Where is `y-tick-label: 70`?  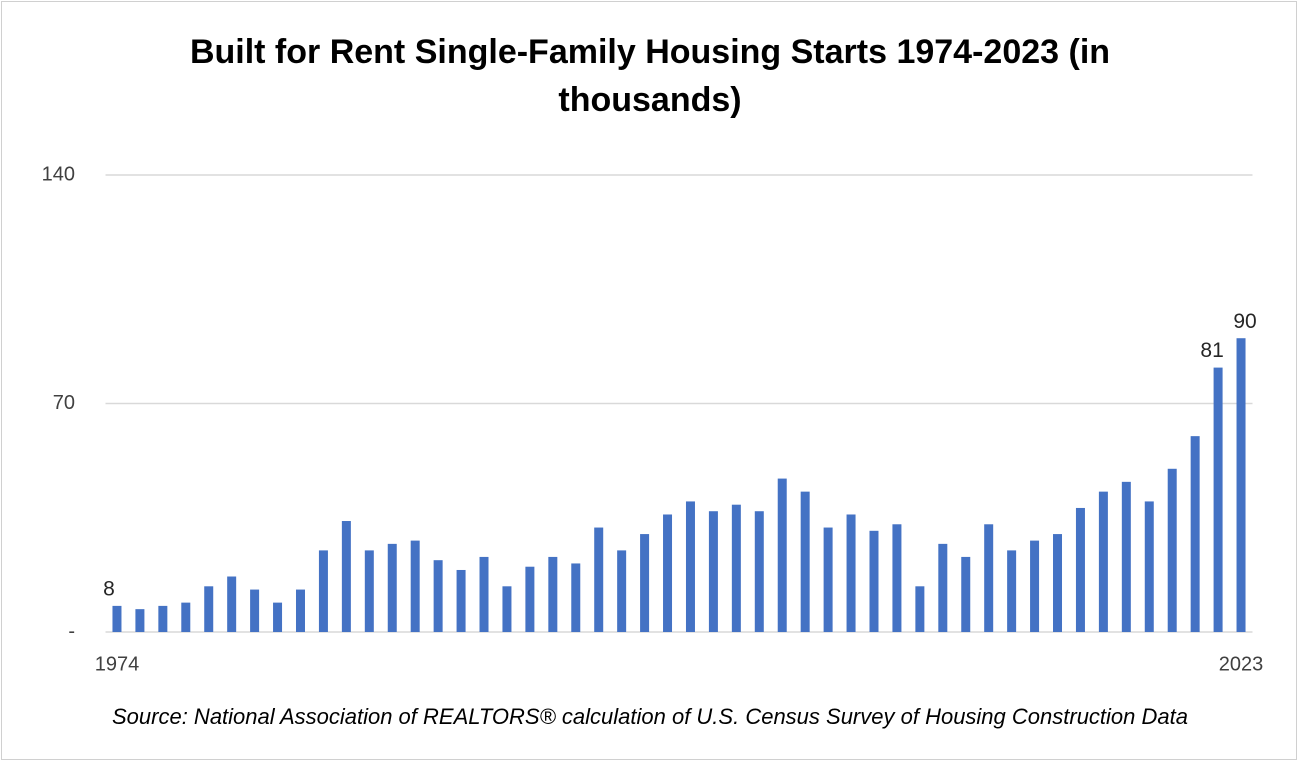
y-tick-label: 70 is located at coordinates (64, 403).